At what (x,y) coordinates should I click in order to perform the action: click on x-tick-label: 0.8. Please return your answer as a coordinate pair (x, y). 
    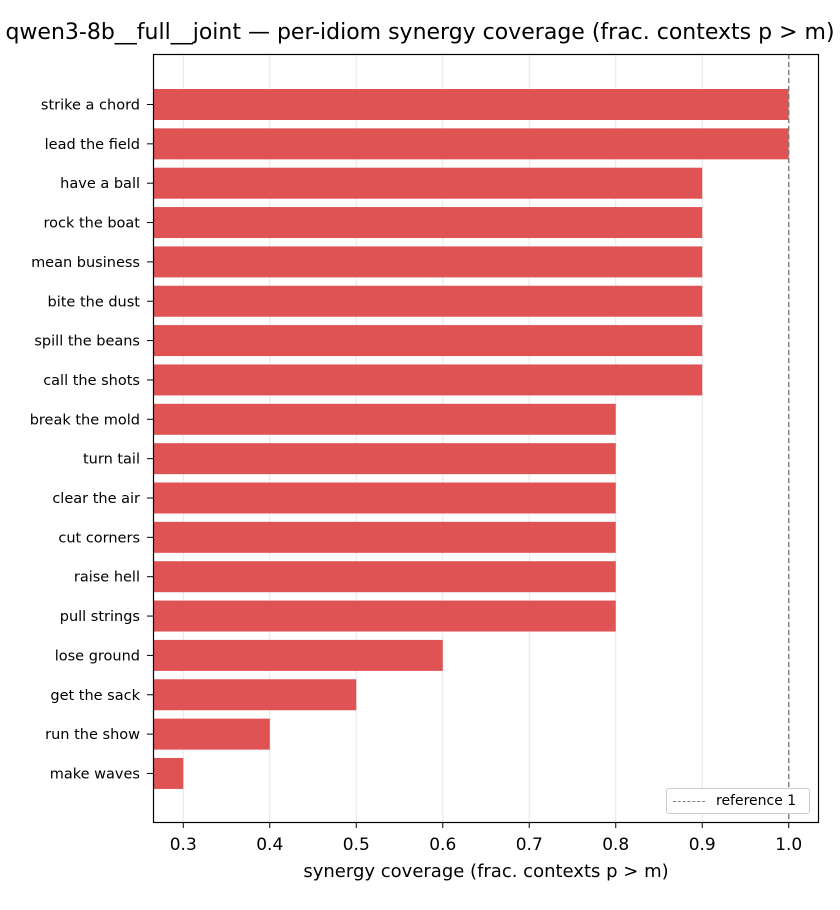
    Looking at the image, I should click on (615, 845).